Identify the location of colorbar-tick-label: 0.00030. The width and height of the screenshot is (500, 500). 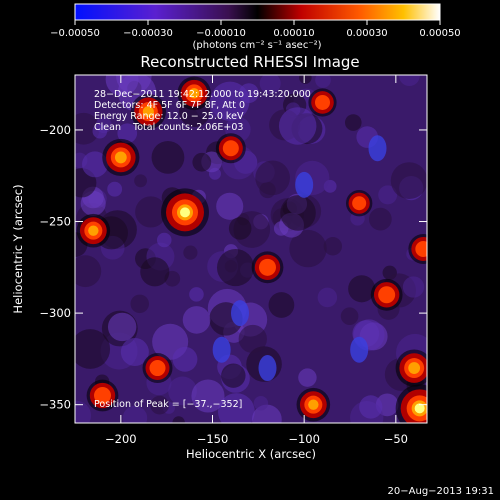
(366, 33).